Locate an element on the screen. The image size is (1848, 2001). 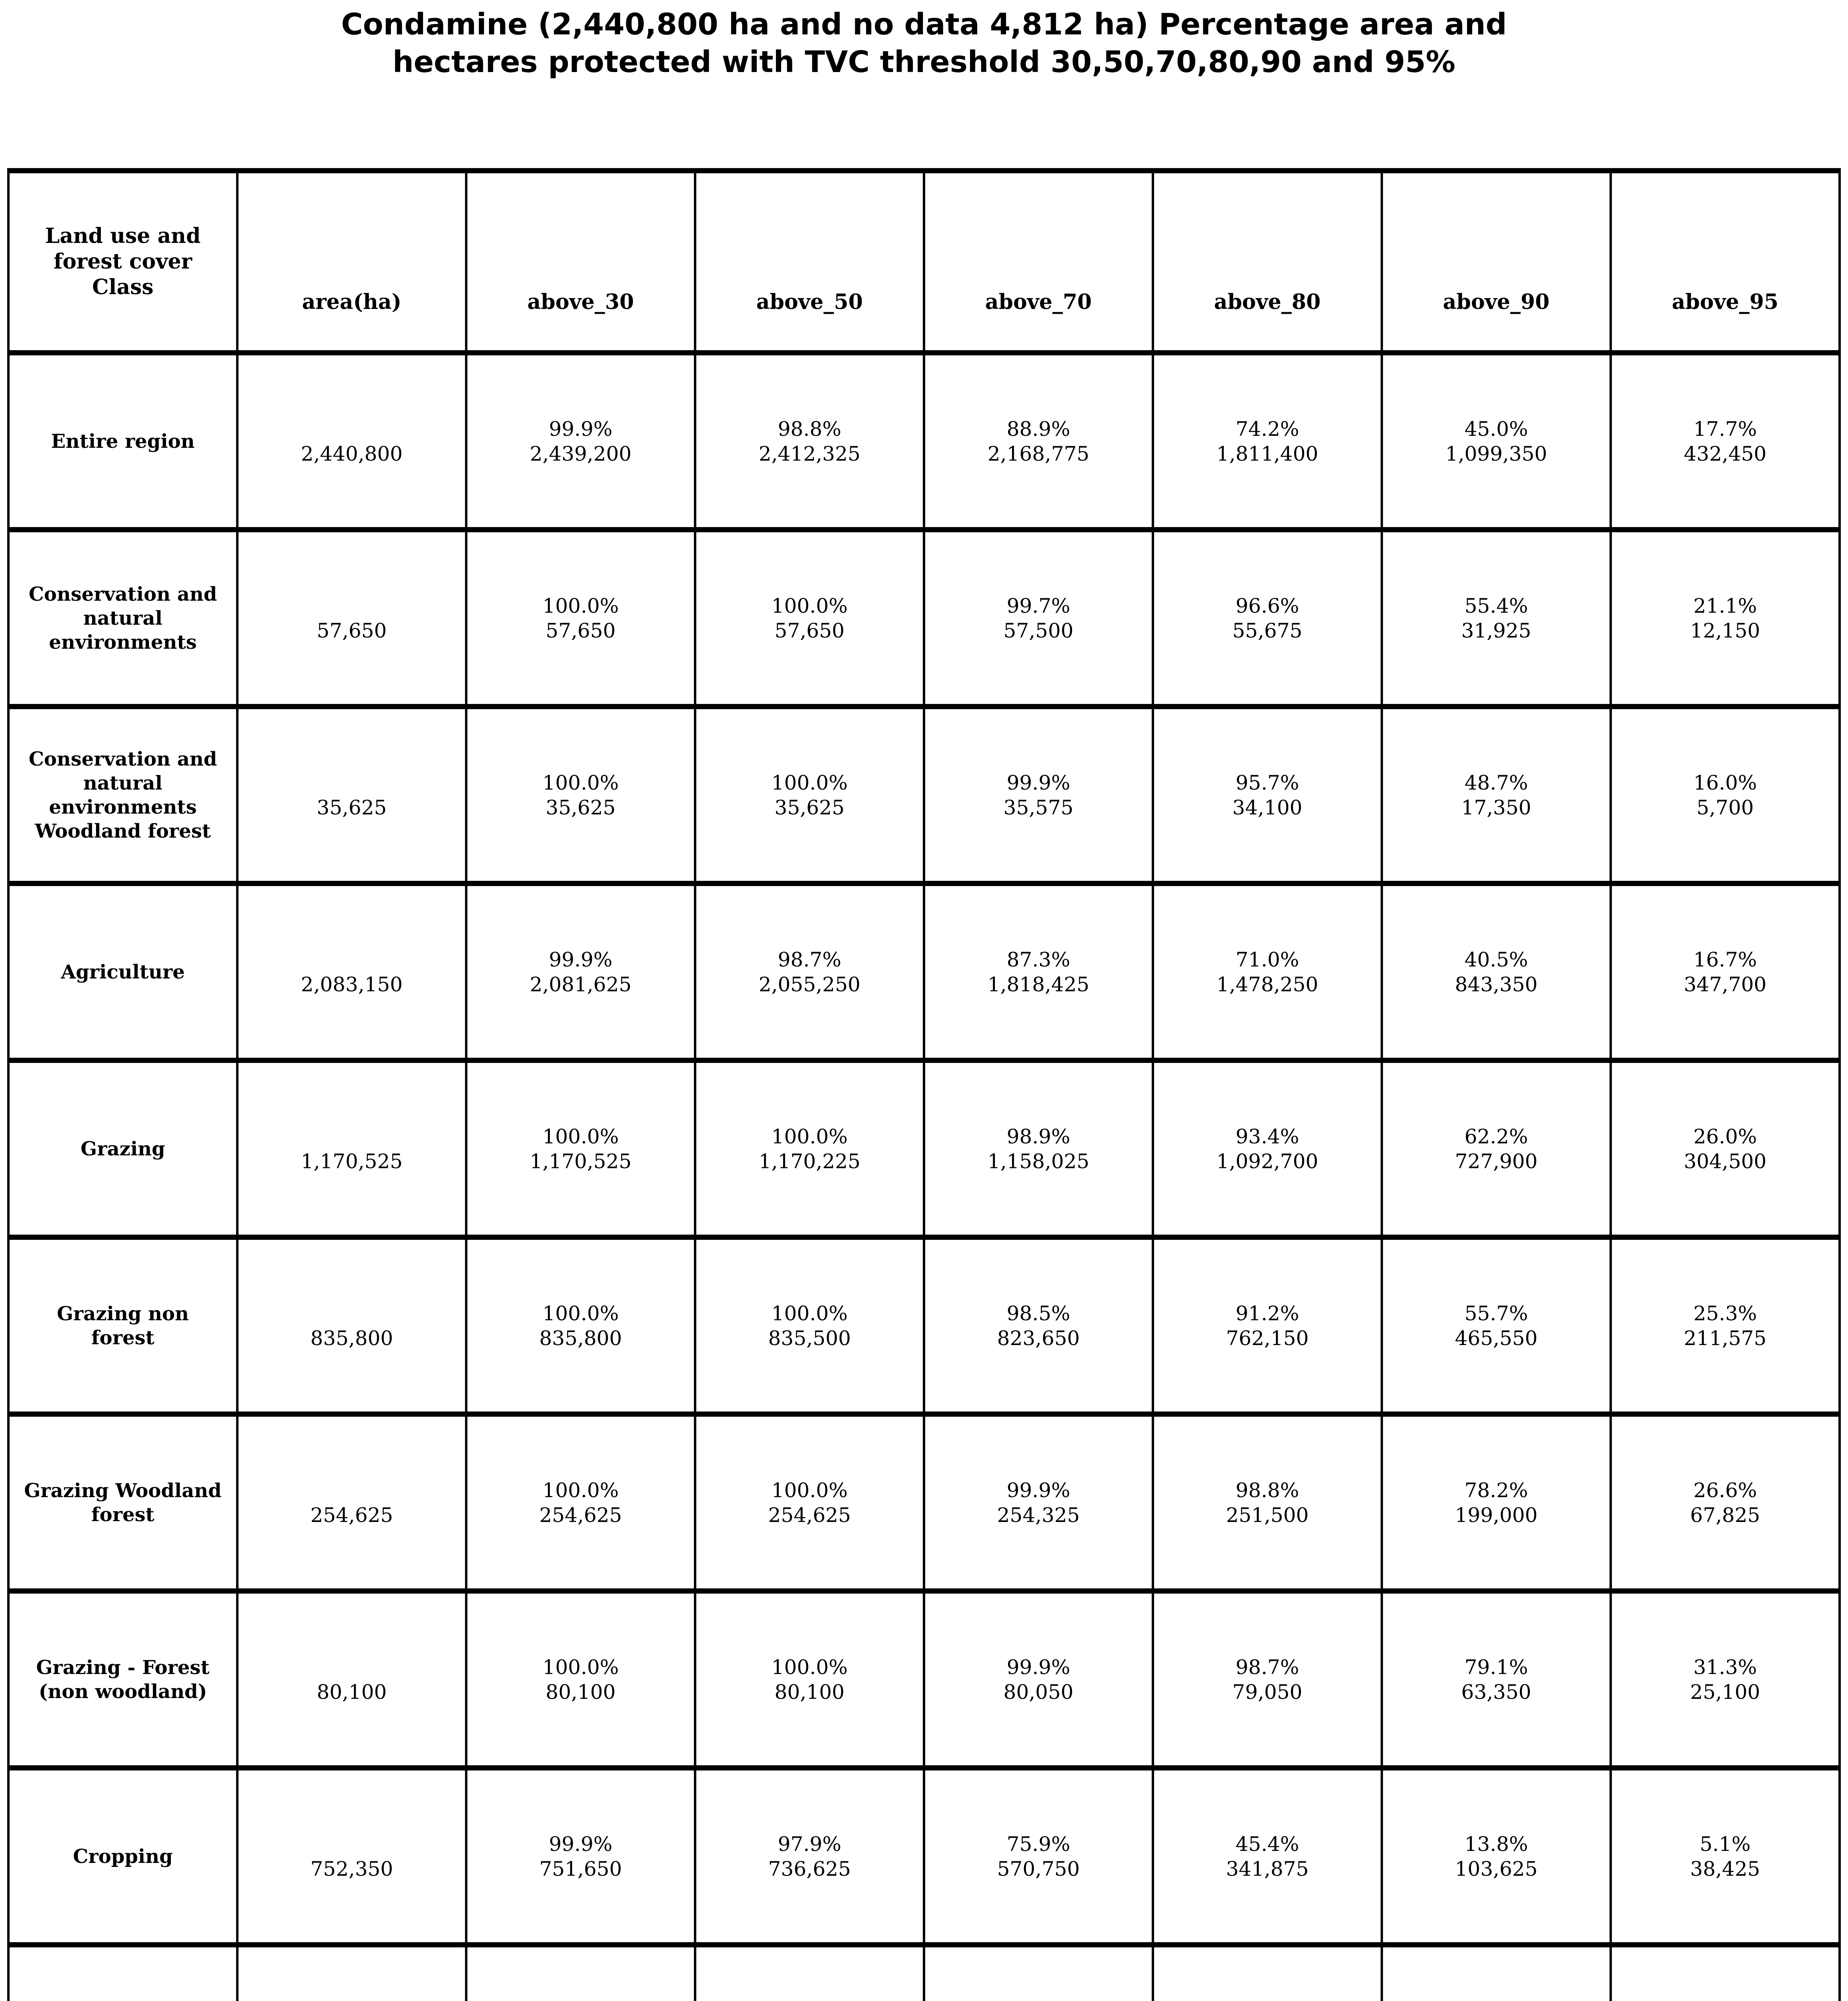
threshold-cell: 55.4% 31,925 is located at coordinates (1496, 618).